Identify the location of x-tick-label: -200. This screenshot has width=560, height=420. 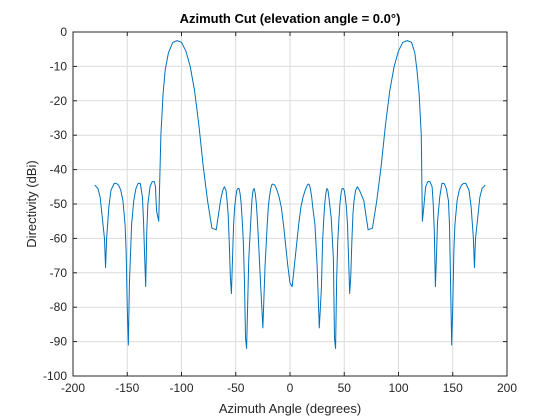
(73, 388).